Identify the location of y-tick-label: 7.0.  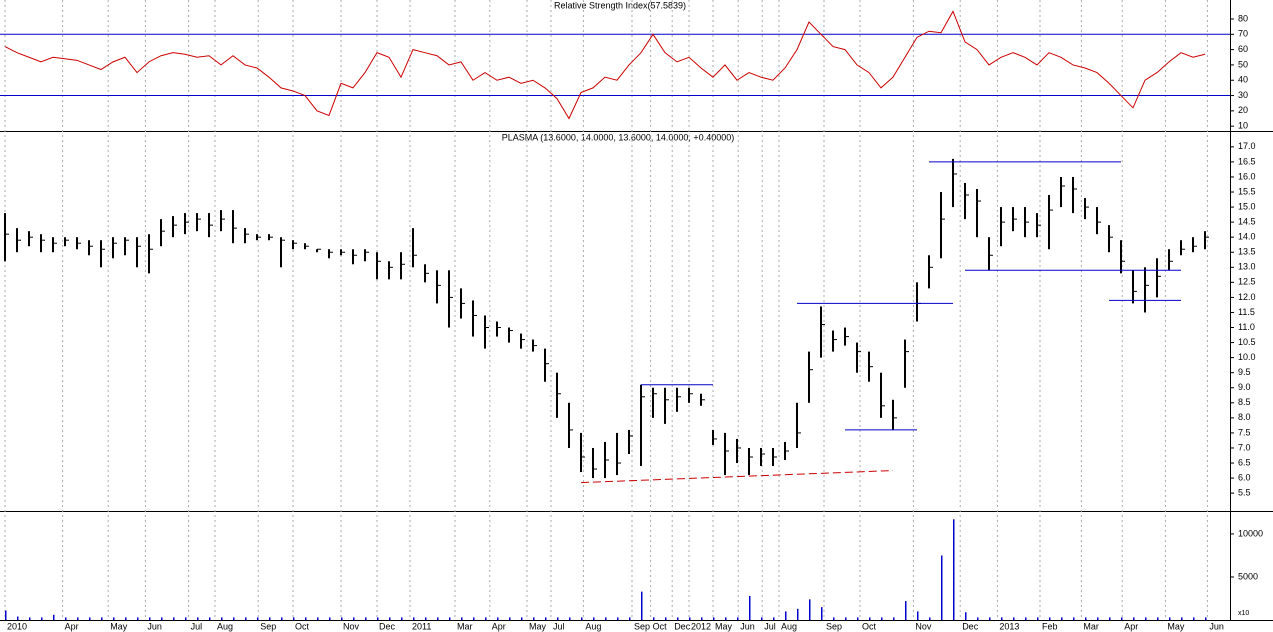
(1244, 447).